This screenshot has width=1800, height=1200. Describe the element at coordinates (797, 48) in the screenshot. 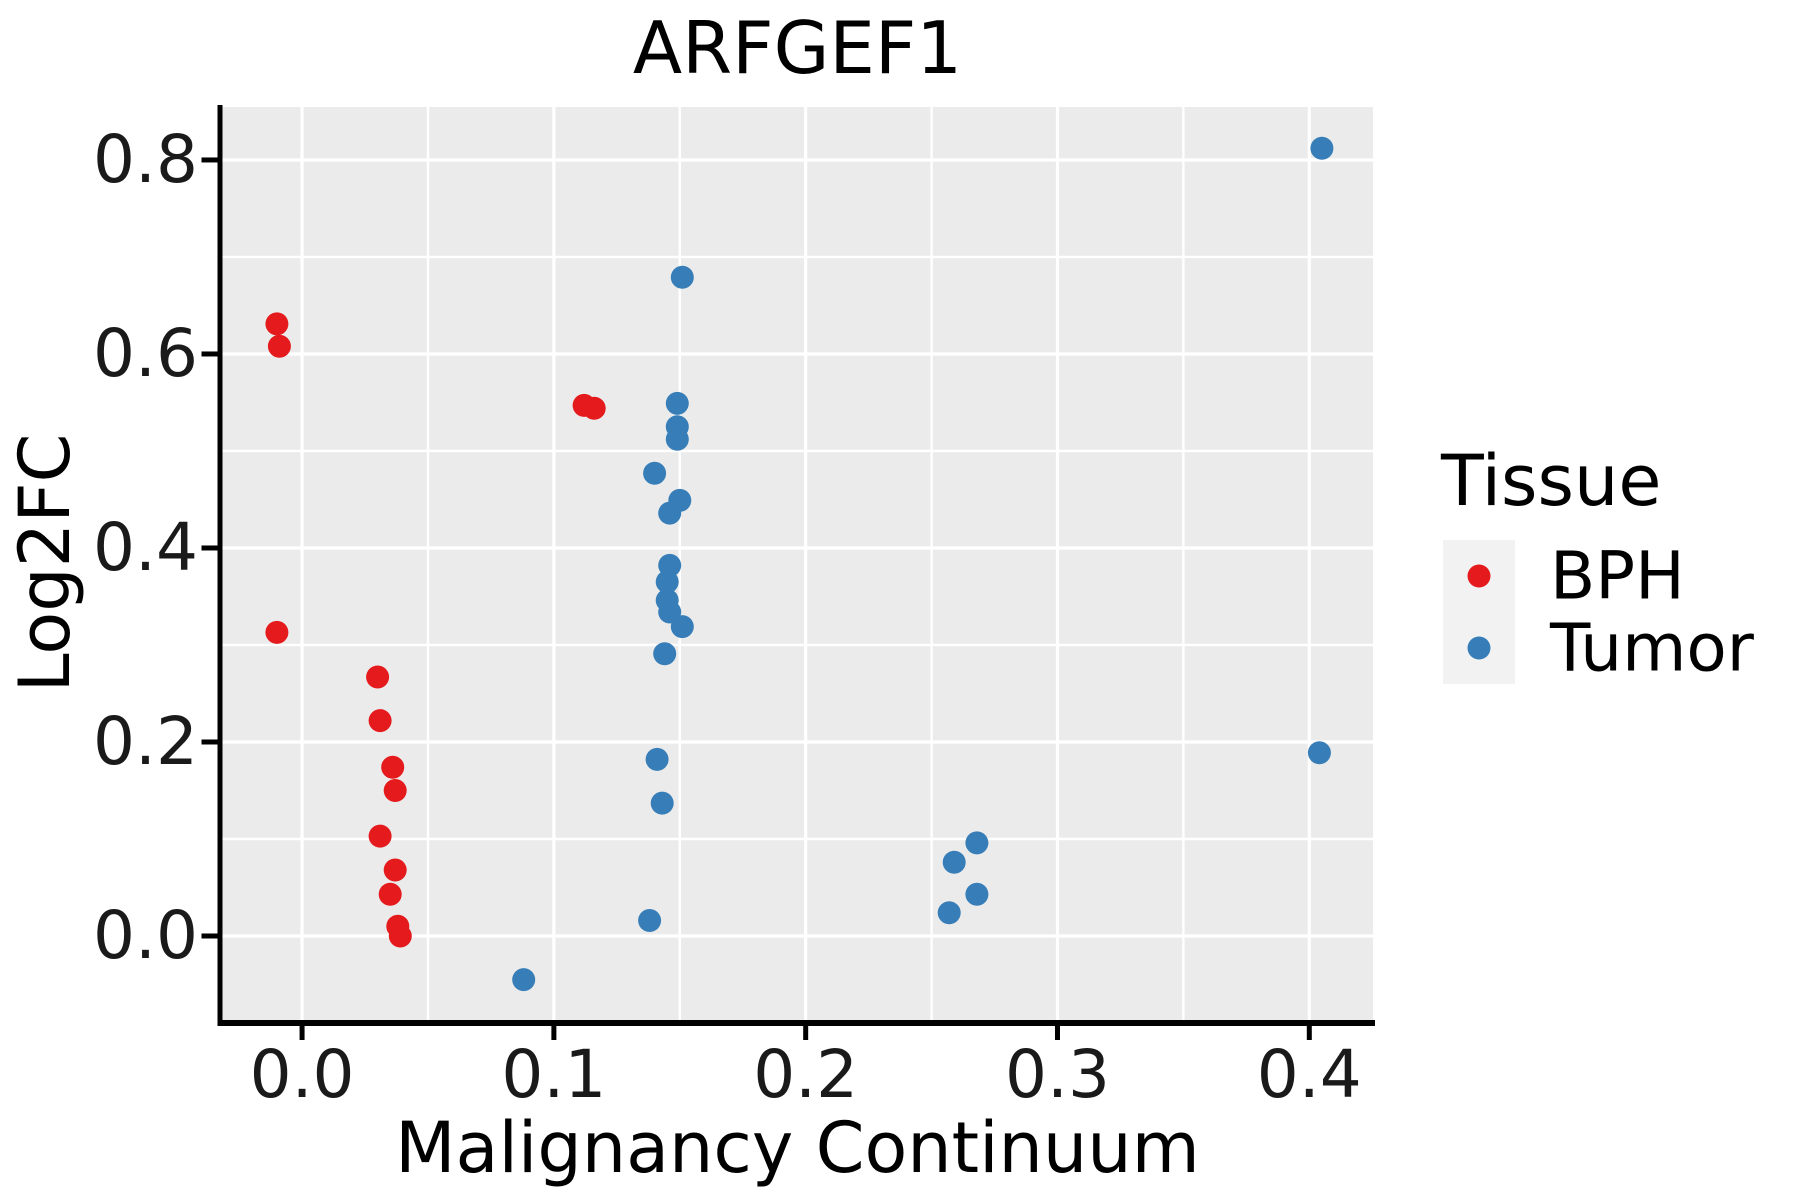

I see `chart-title: ARFGEF1` at that location.